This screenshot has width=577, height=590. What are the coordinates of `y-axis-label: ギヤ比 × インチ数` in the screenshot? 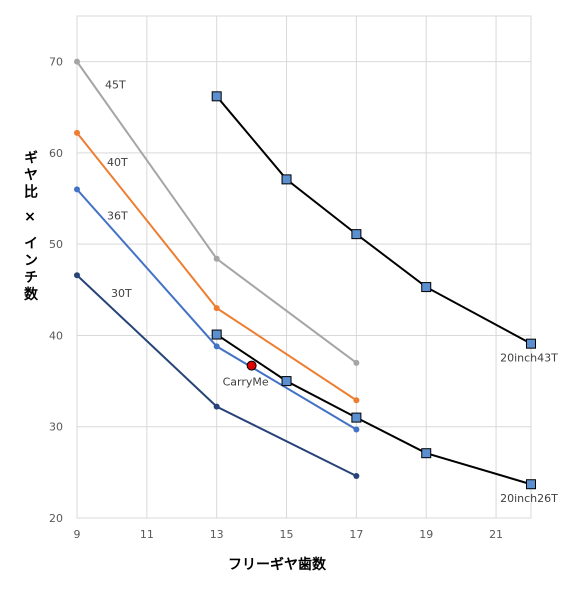 It's located at (30, 227).